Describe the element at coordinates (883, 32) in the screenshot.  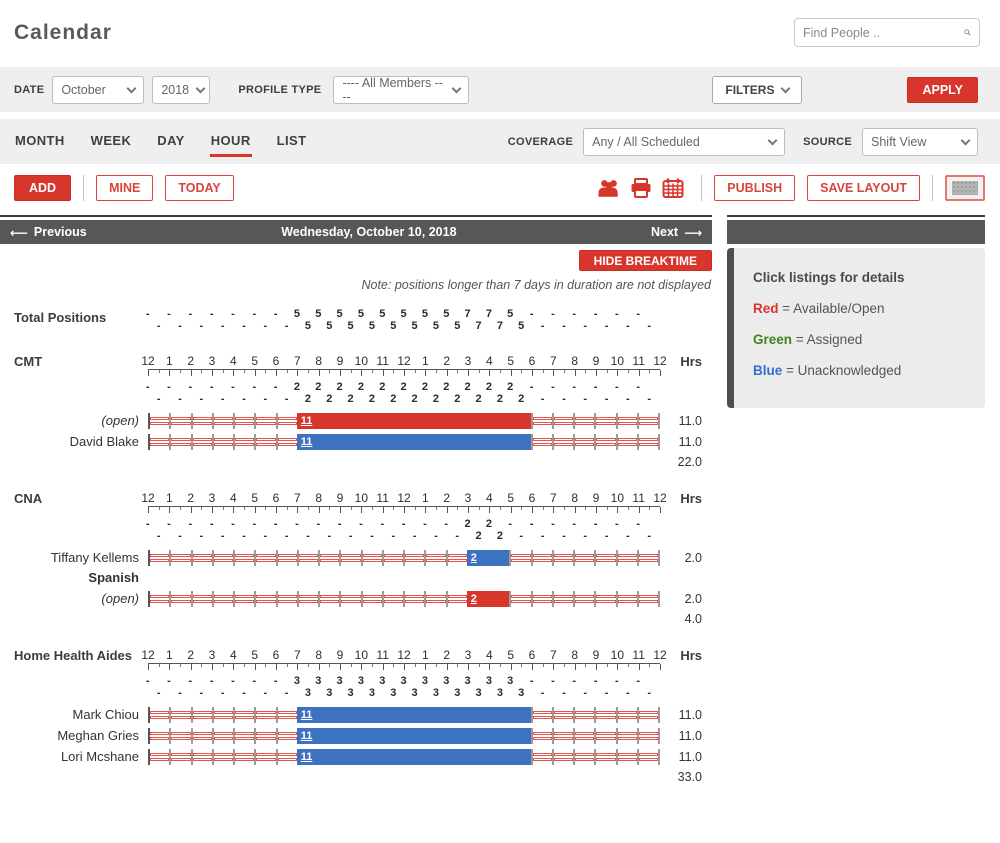
I see `search-input` at that location.